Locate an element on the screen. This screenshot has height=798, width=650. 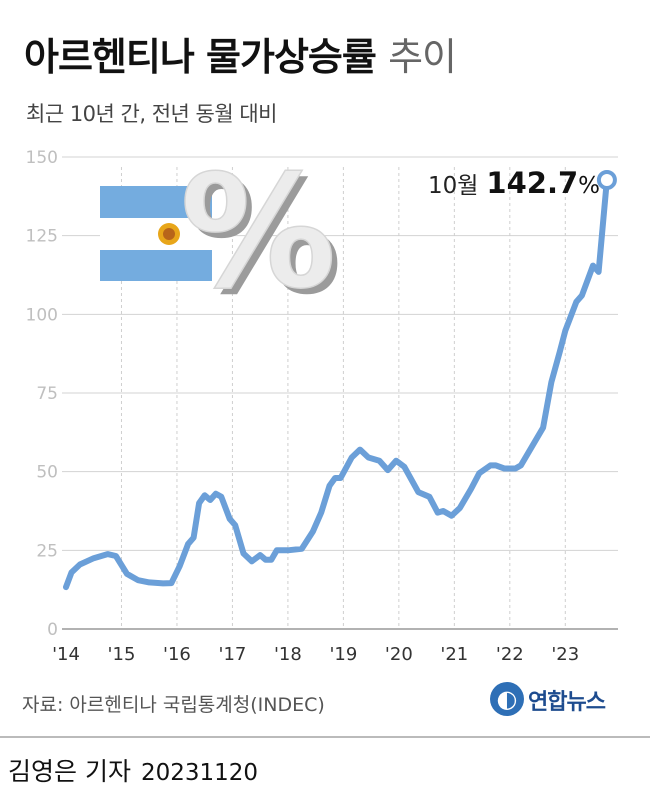
x-tick-label: '21 is located at coordinates (454, 654).